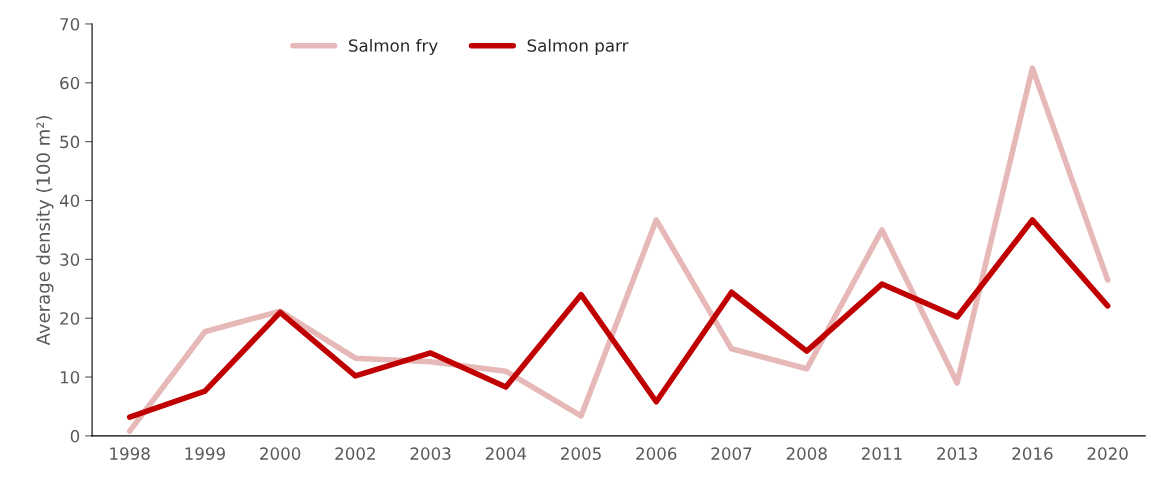  I want to click on x-tick-label: 2013, so click(957, 453).